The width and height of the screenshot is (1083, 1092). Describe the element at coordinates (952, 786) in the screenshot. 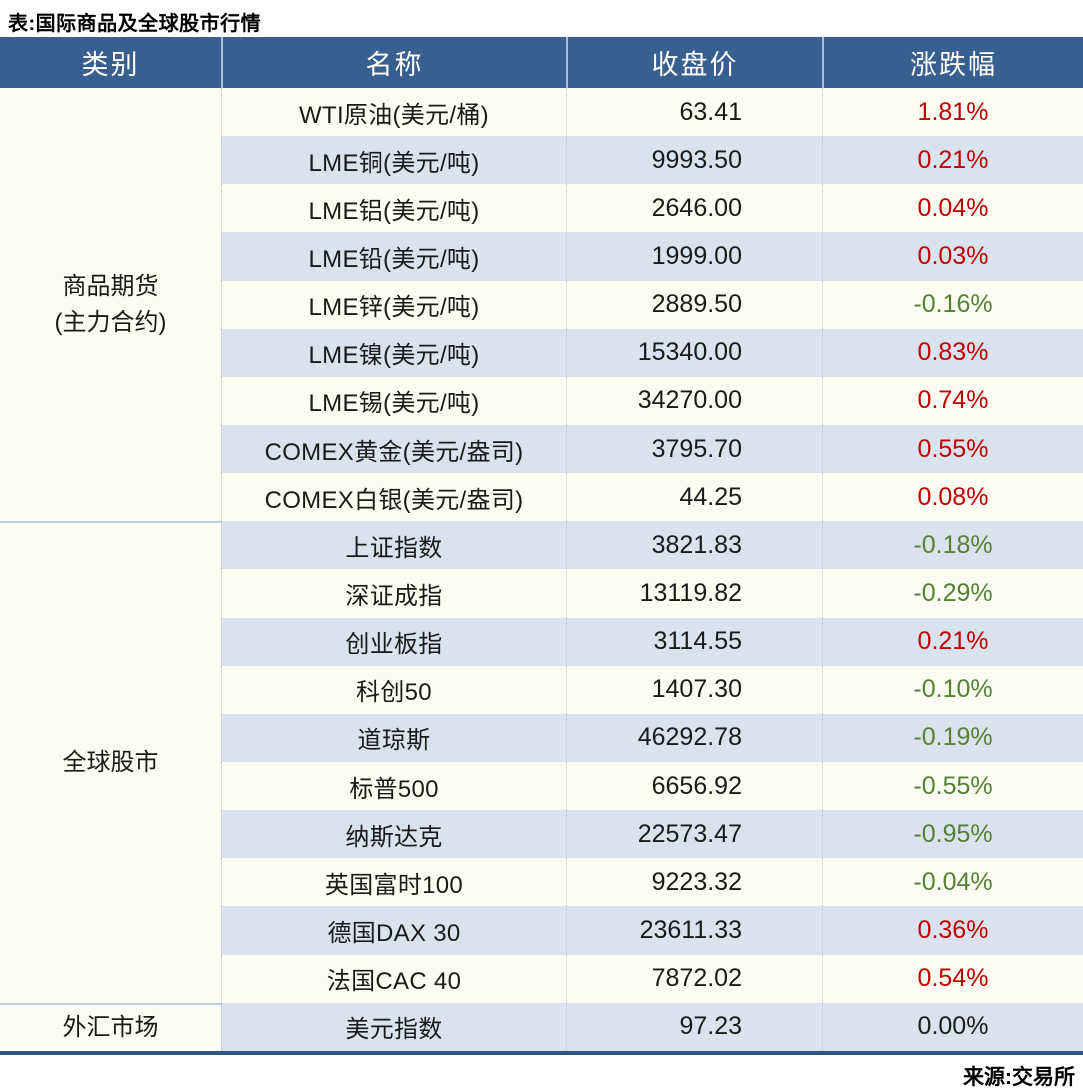

I see `change-percent-cell: -0.55%` at that location.